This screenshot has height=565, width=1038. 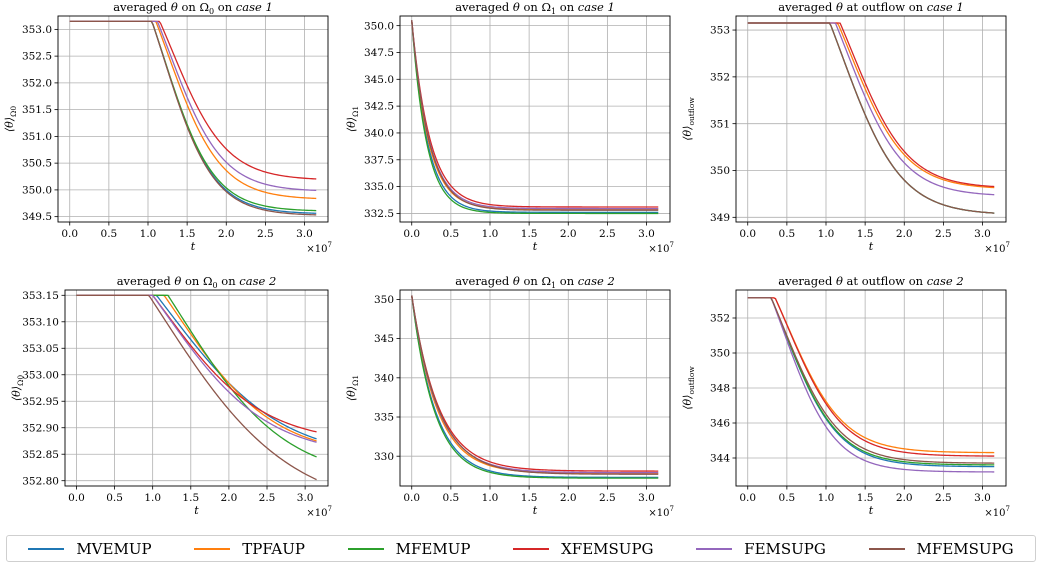 I want to click on y-tick-label: 351.5, so click(x=37, y=110).